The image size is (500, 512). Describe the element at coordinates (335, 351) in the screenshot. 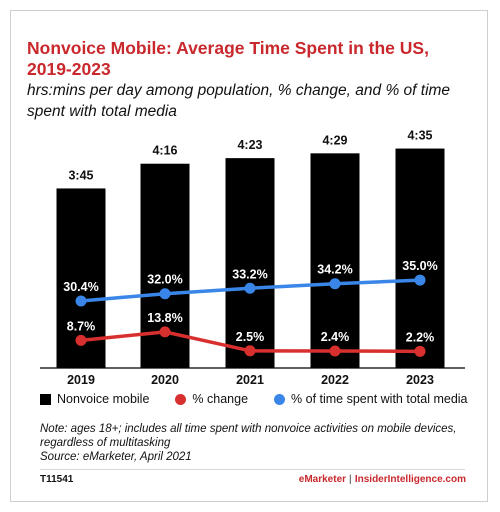

I see `point-change-2022` at that location.